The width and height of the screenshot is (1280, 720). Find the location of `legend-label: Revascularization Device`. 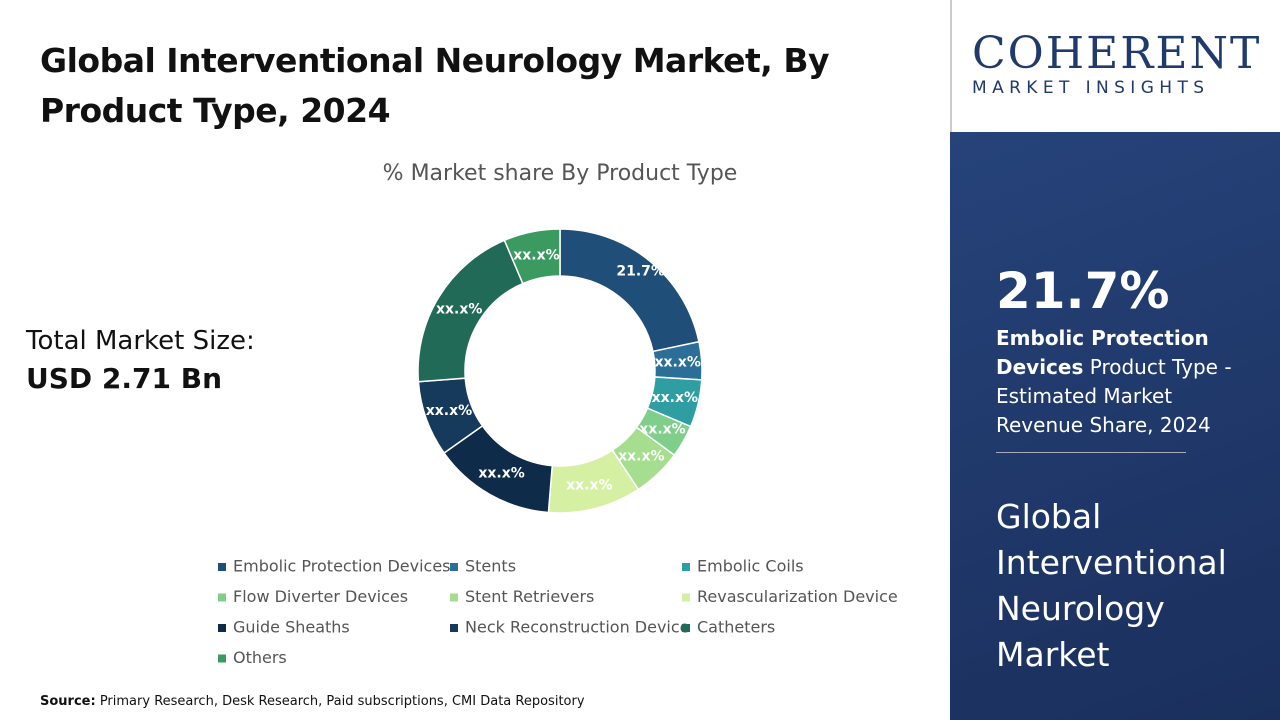

legend-label: Revascularization Device is located at coordinates (797, 596).